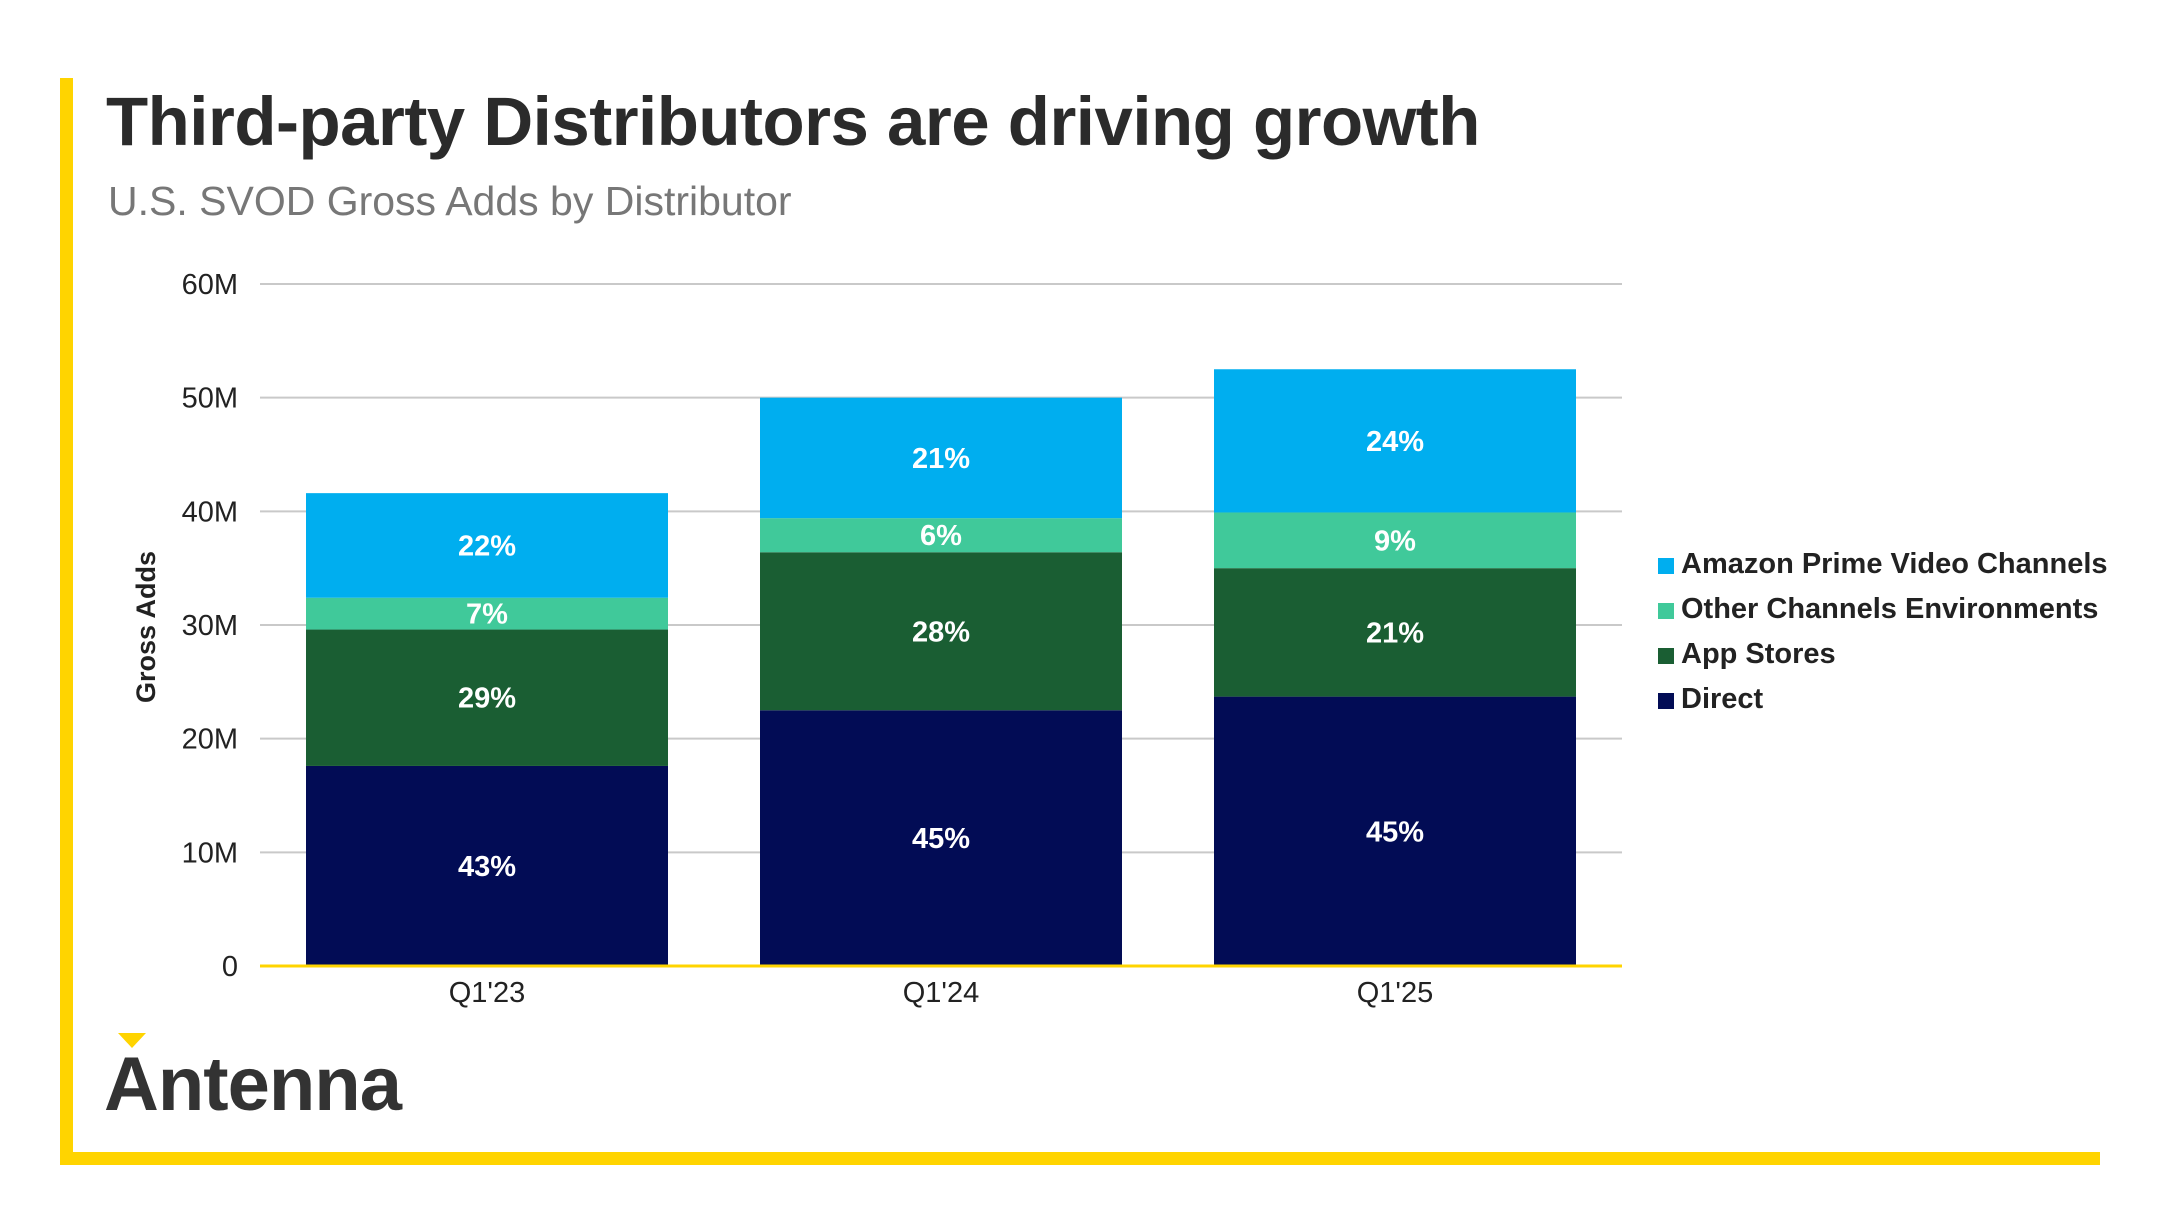  I want to click on data-label: 28%, so click(941, 632).